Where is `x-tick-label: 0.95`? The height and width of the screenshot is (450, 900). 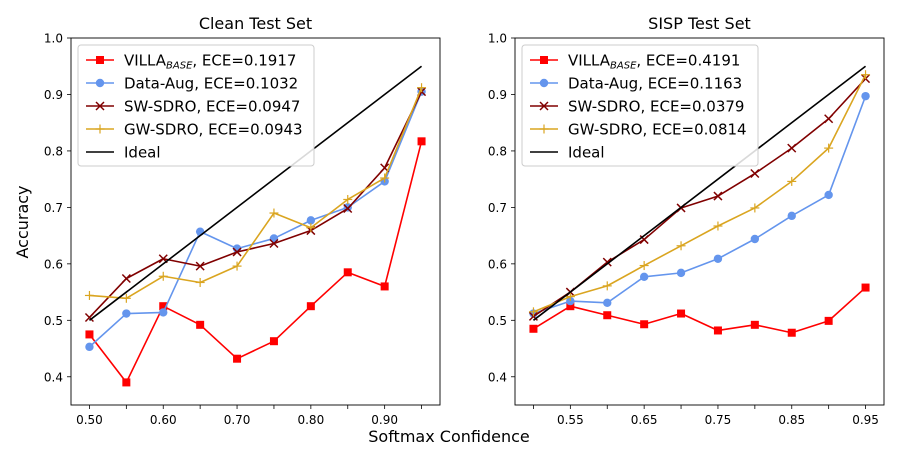 x-tick-label: 0.95 is located at coordinates (865, 420).